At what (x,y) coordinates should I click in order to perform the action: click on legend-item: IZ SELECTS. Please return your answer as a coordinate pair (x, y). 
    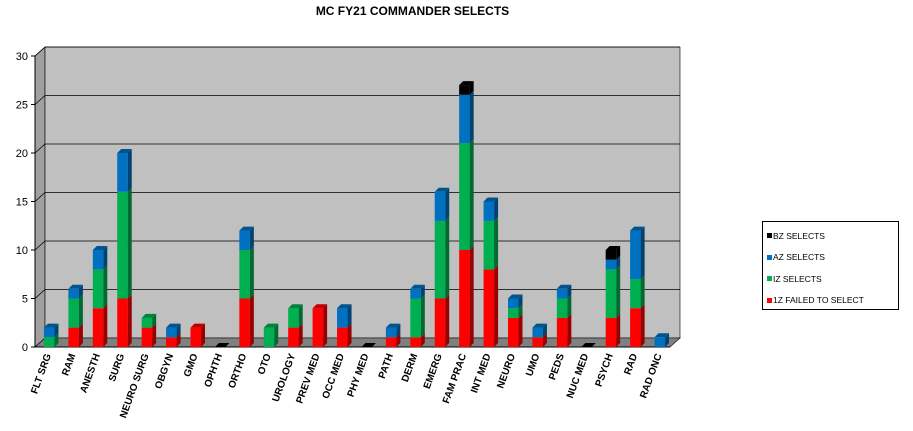
    Looking at the image, I should click on (832, 279).